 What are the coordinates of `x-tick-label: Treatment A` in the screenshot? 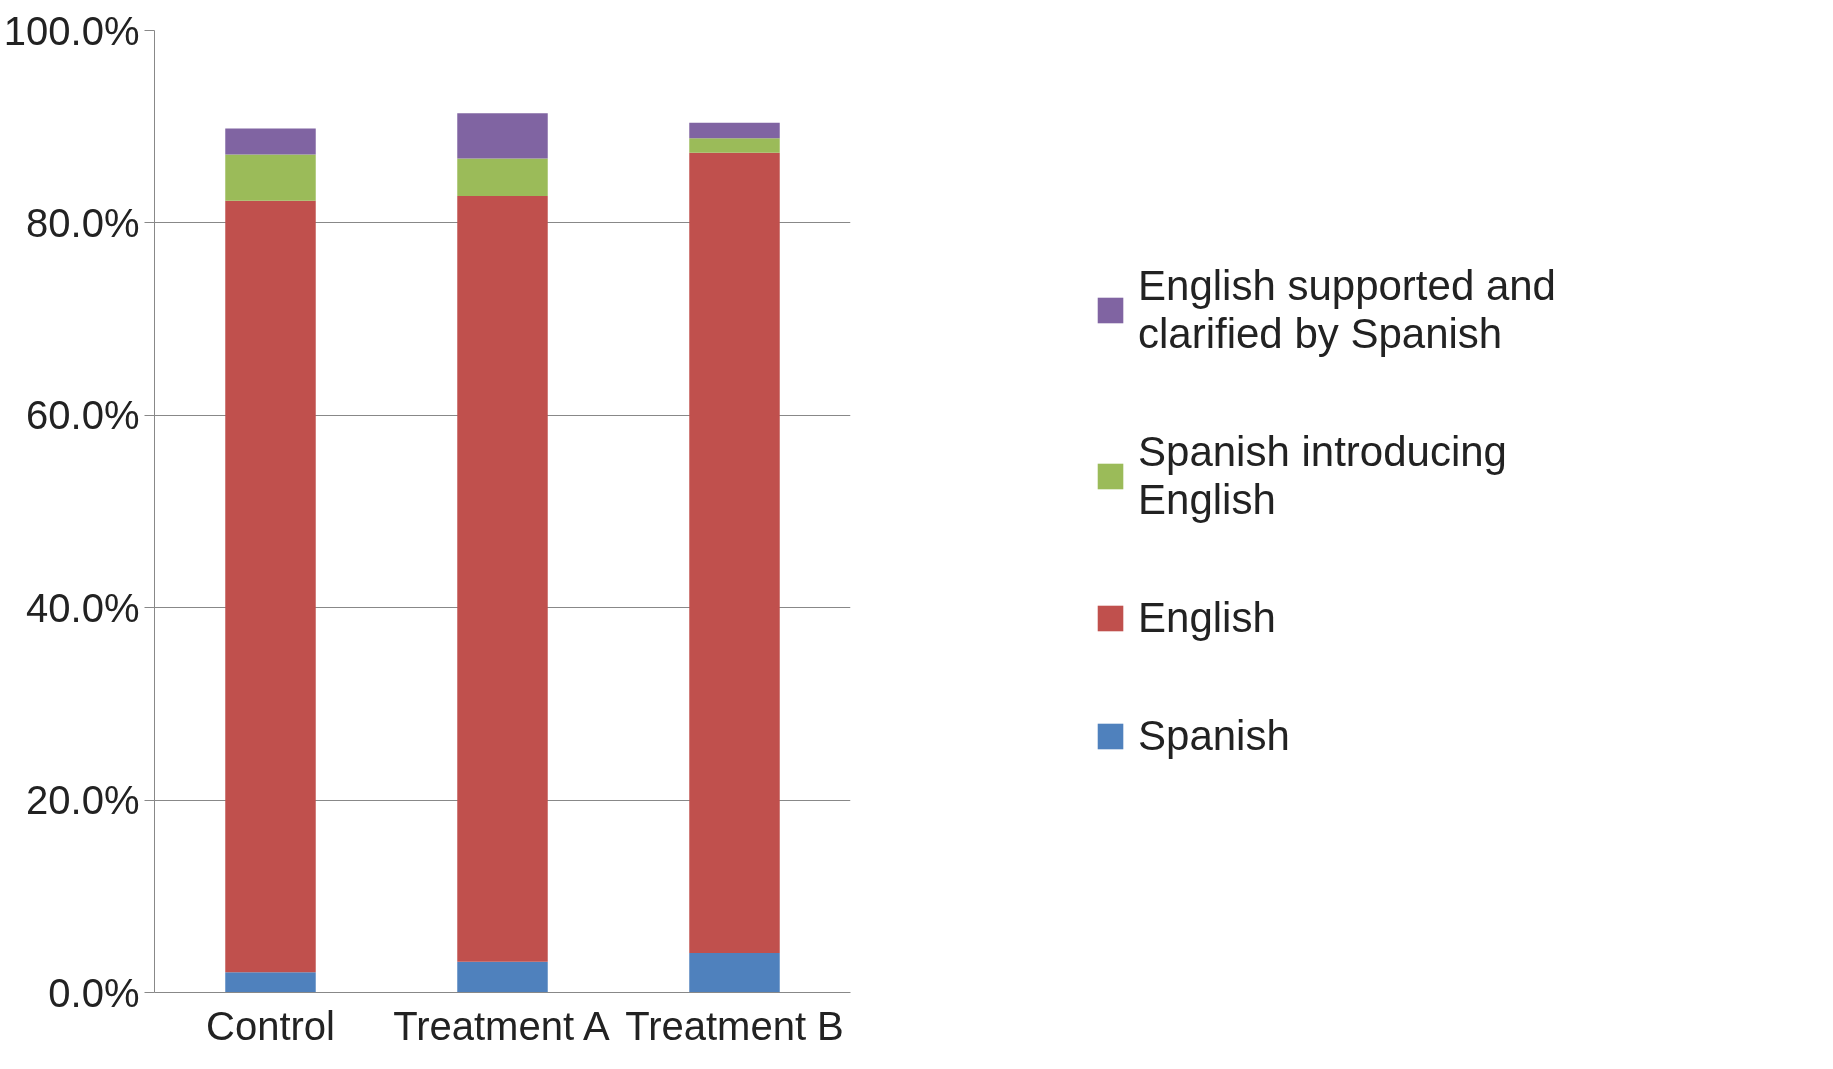 It's located at (501, 1025).